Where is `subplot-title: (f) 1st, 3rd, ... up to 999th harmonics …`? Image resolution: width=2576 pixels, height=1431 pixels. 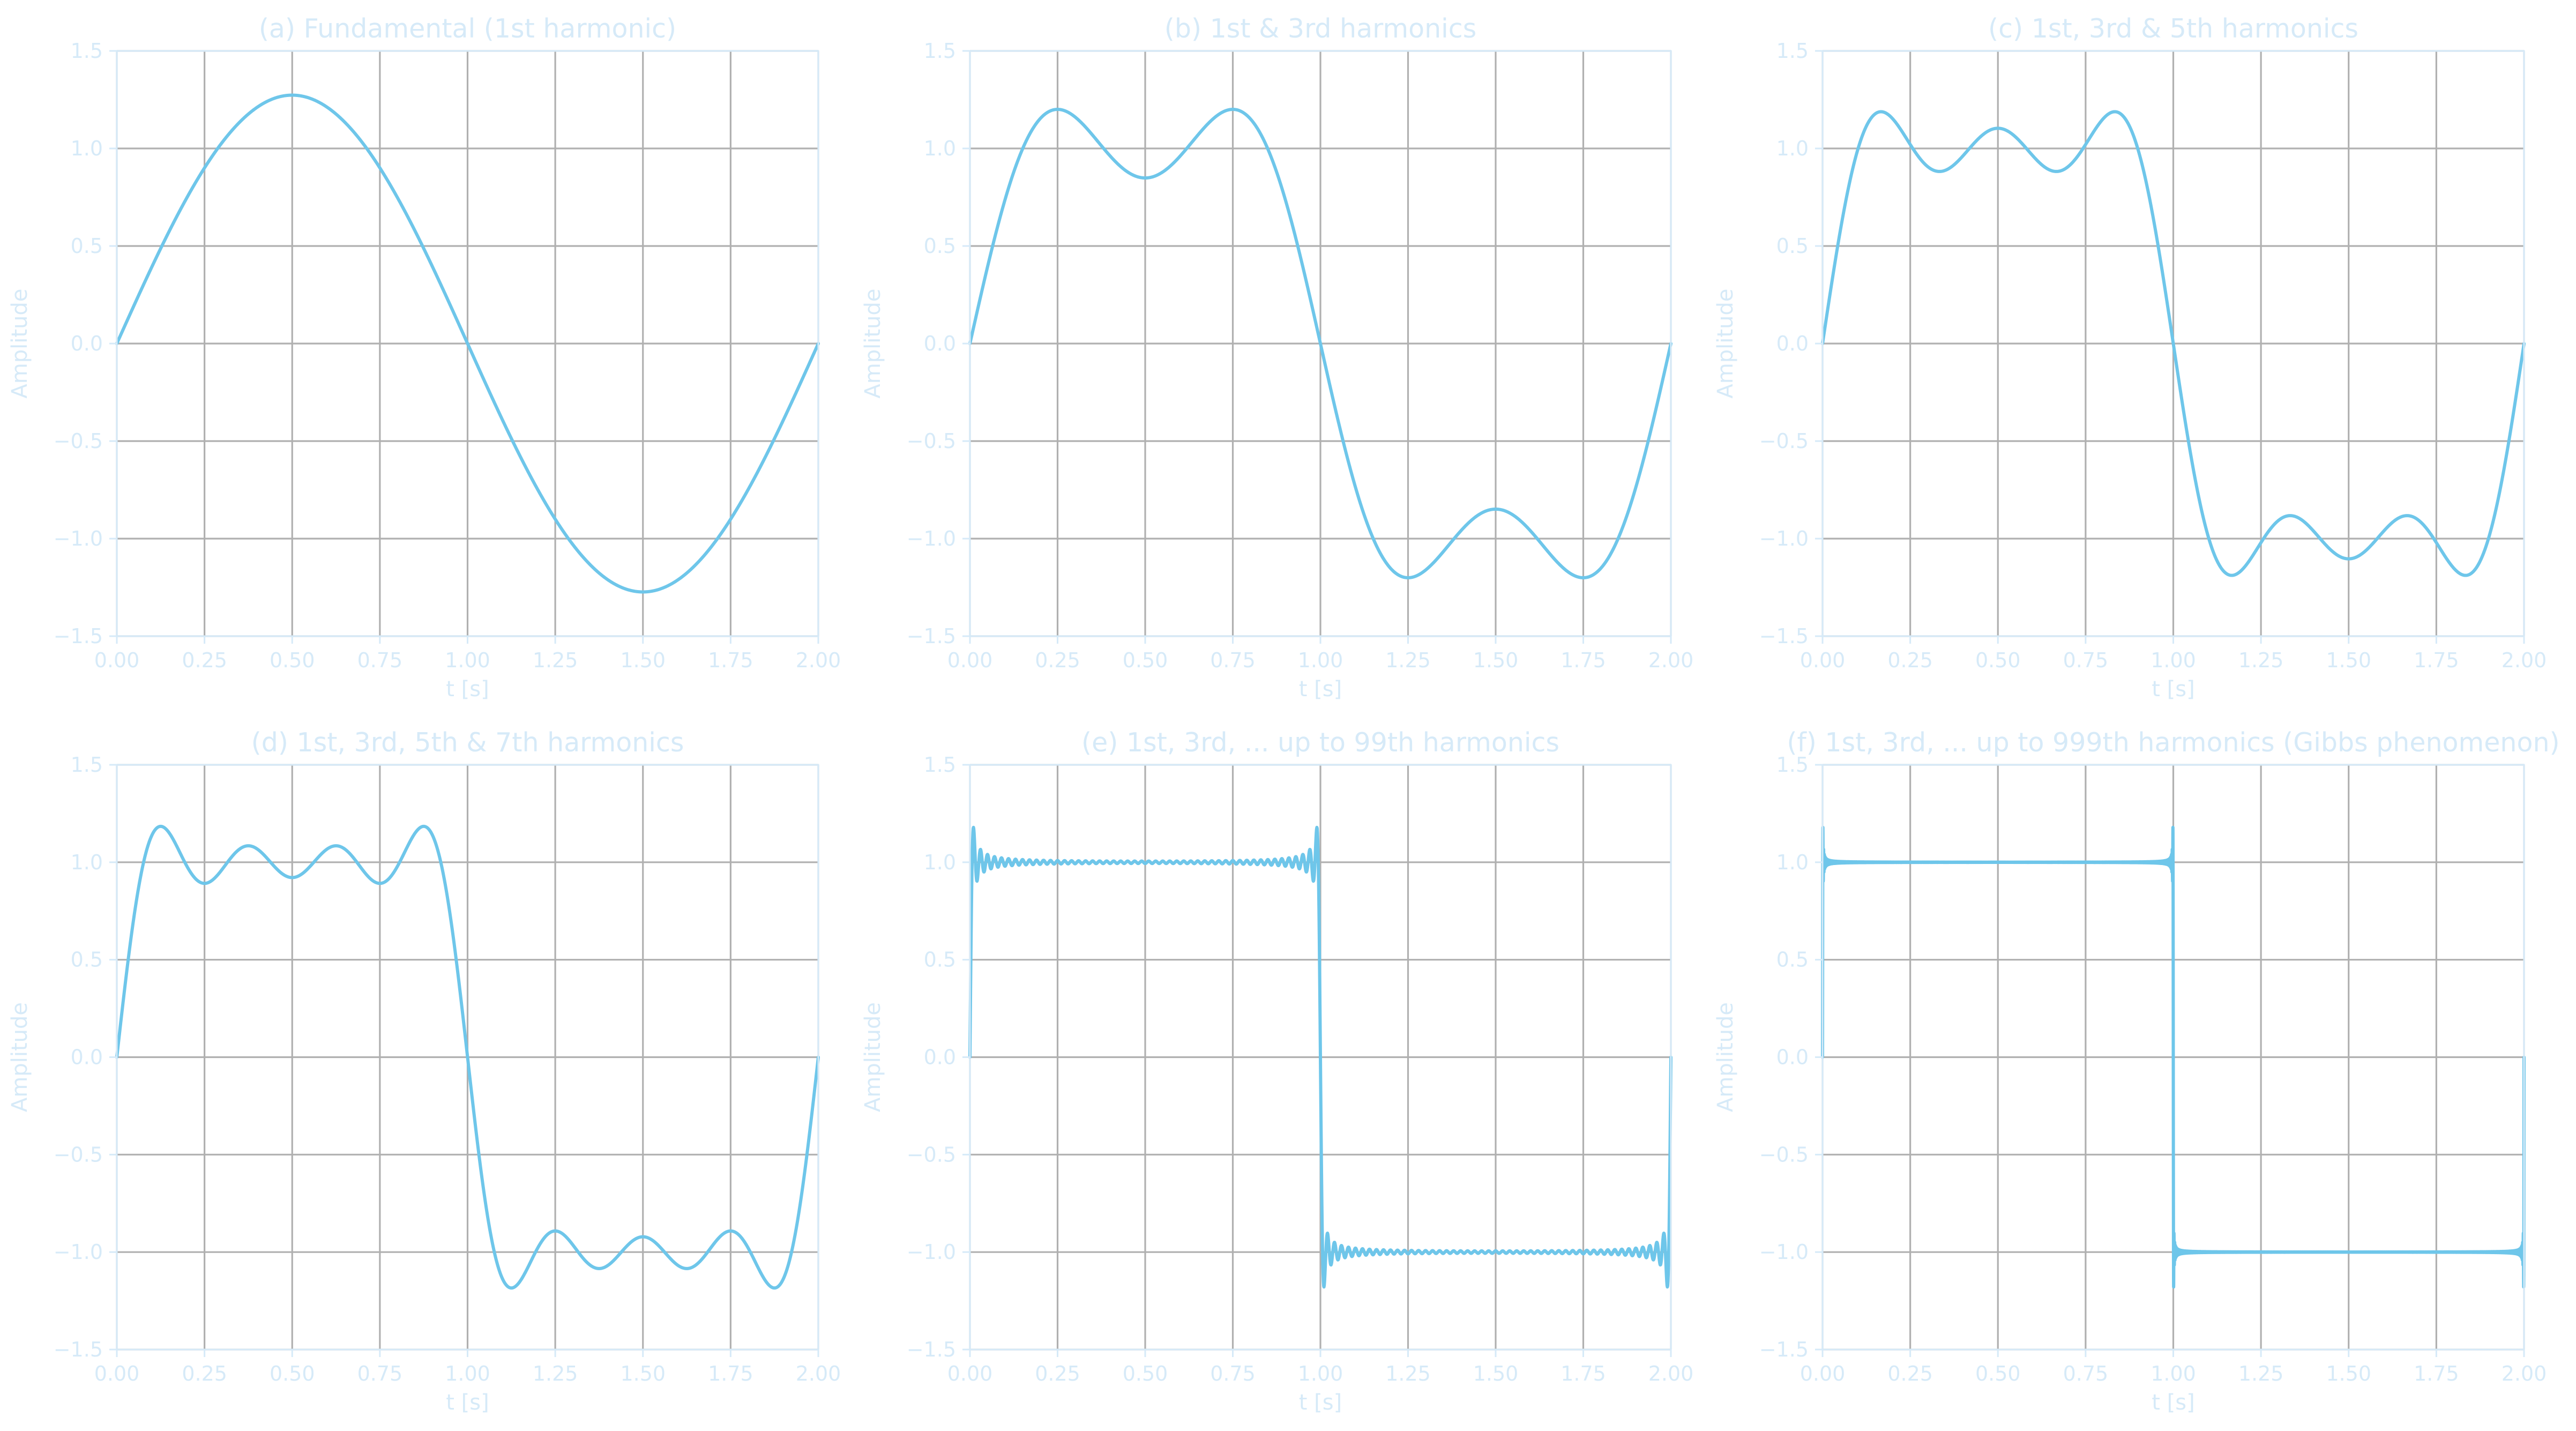 subplot-title: (f) 1st, 3rd, ... up to 999th harmonics … is located at coordinates (2173, 742).